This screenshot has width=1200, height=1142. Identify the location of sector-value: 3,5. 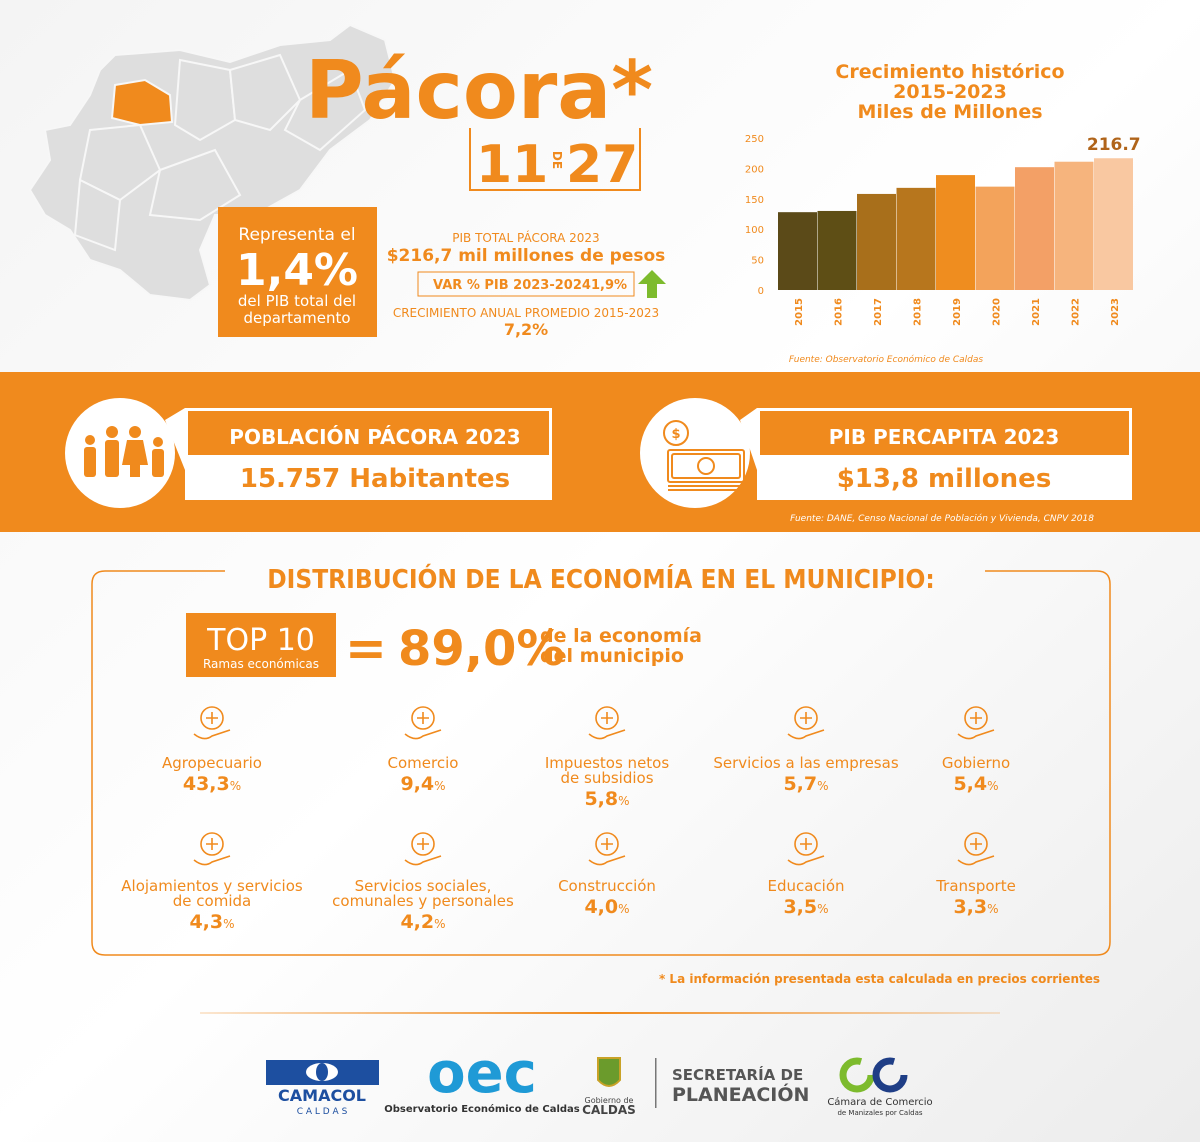
(800, 907).